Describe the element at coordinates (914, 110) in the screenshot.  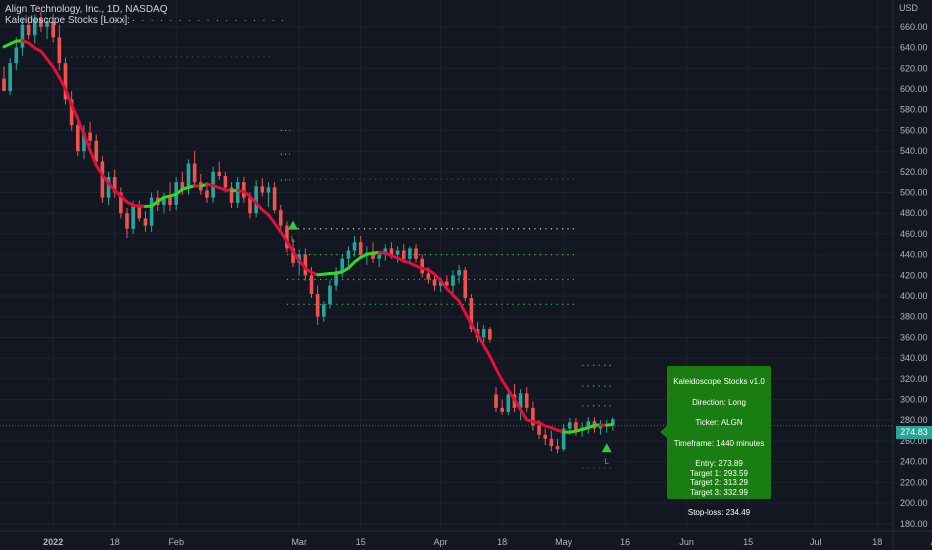
I see `y-tick-label: 580.00` at that location.